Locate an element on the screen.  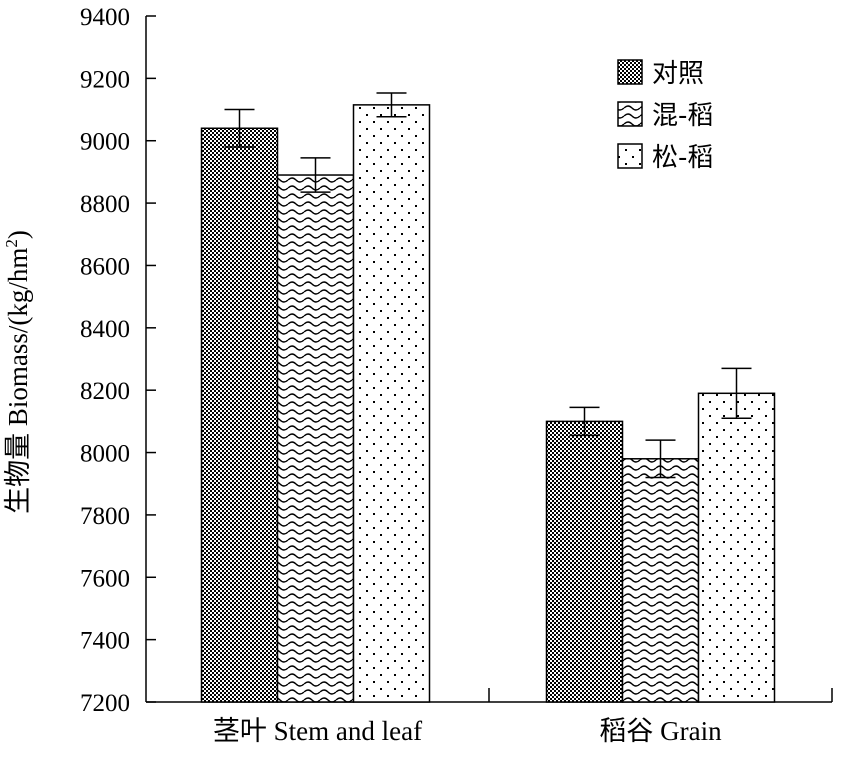
y-tick-label: 7800 is located at coordinates (105, 516).